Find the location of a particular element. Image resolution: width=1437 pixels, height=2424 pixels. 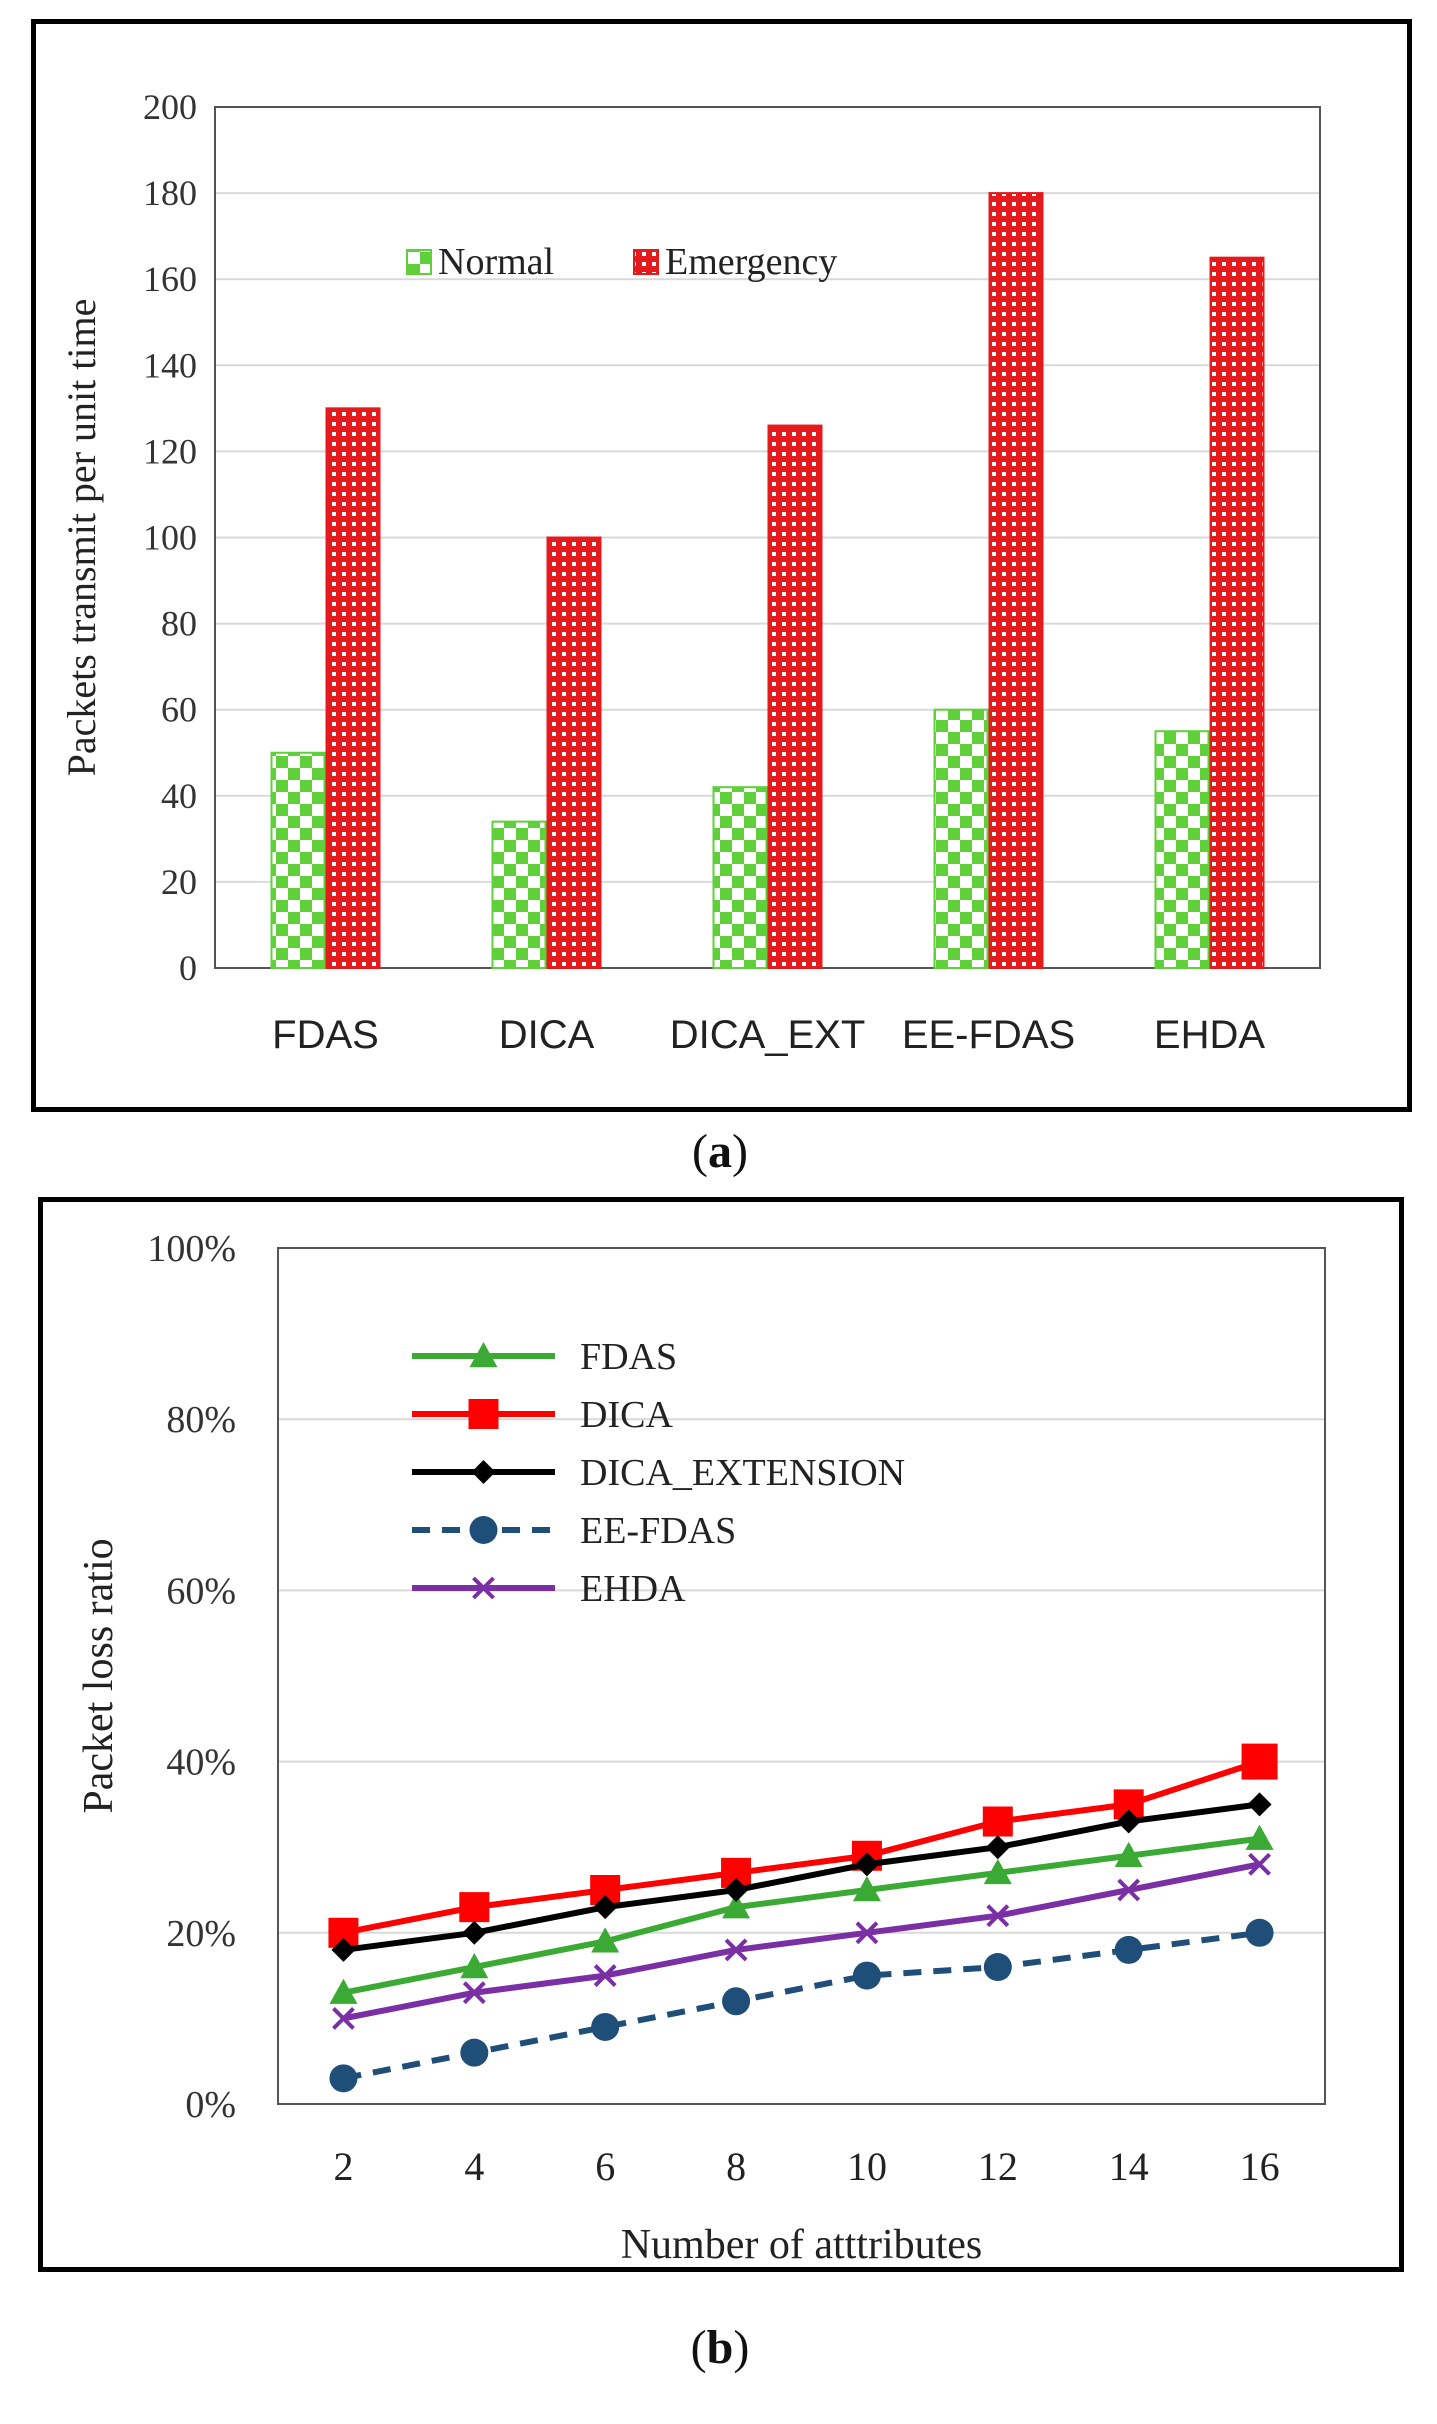

y-axis-label: Packets transmit per unit time is located at coordinates (81, 538).